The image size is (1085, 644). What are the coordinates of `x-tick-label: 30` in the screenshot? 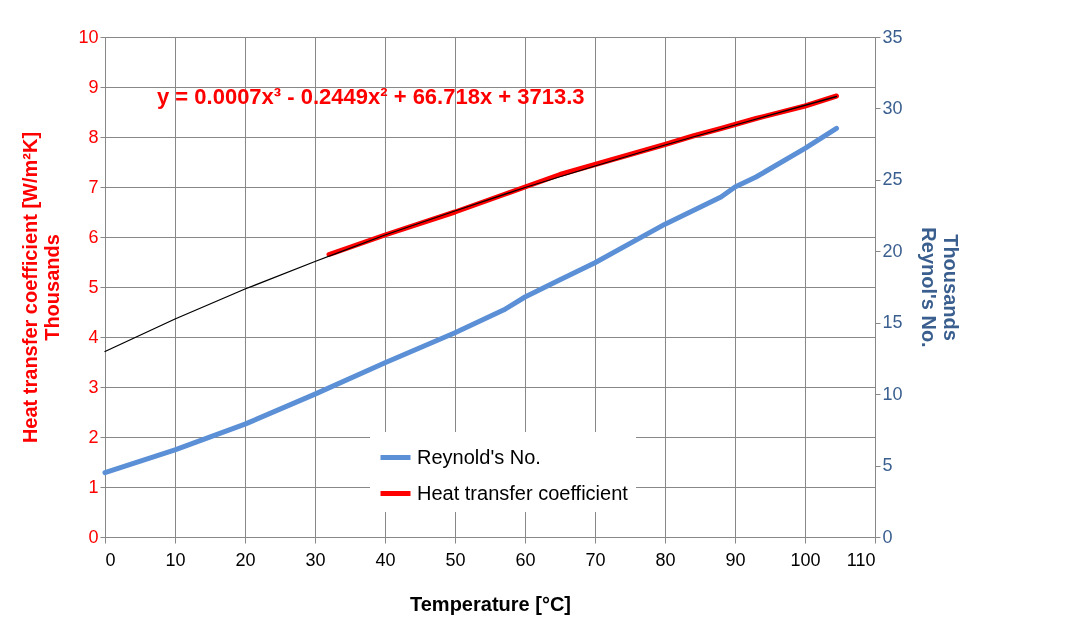 It's located at (315, 559).